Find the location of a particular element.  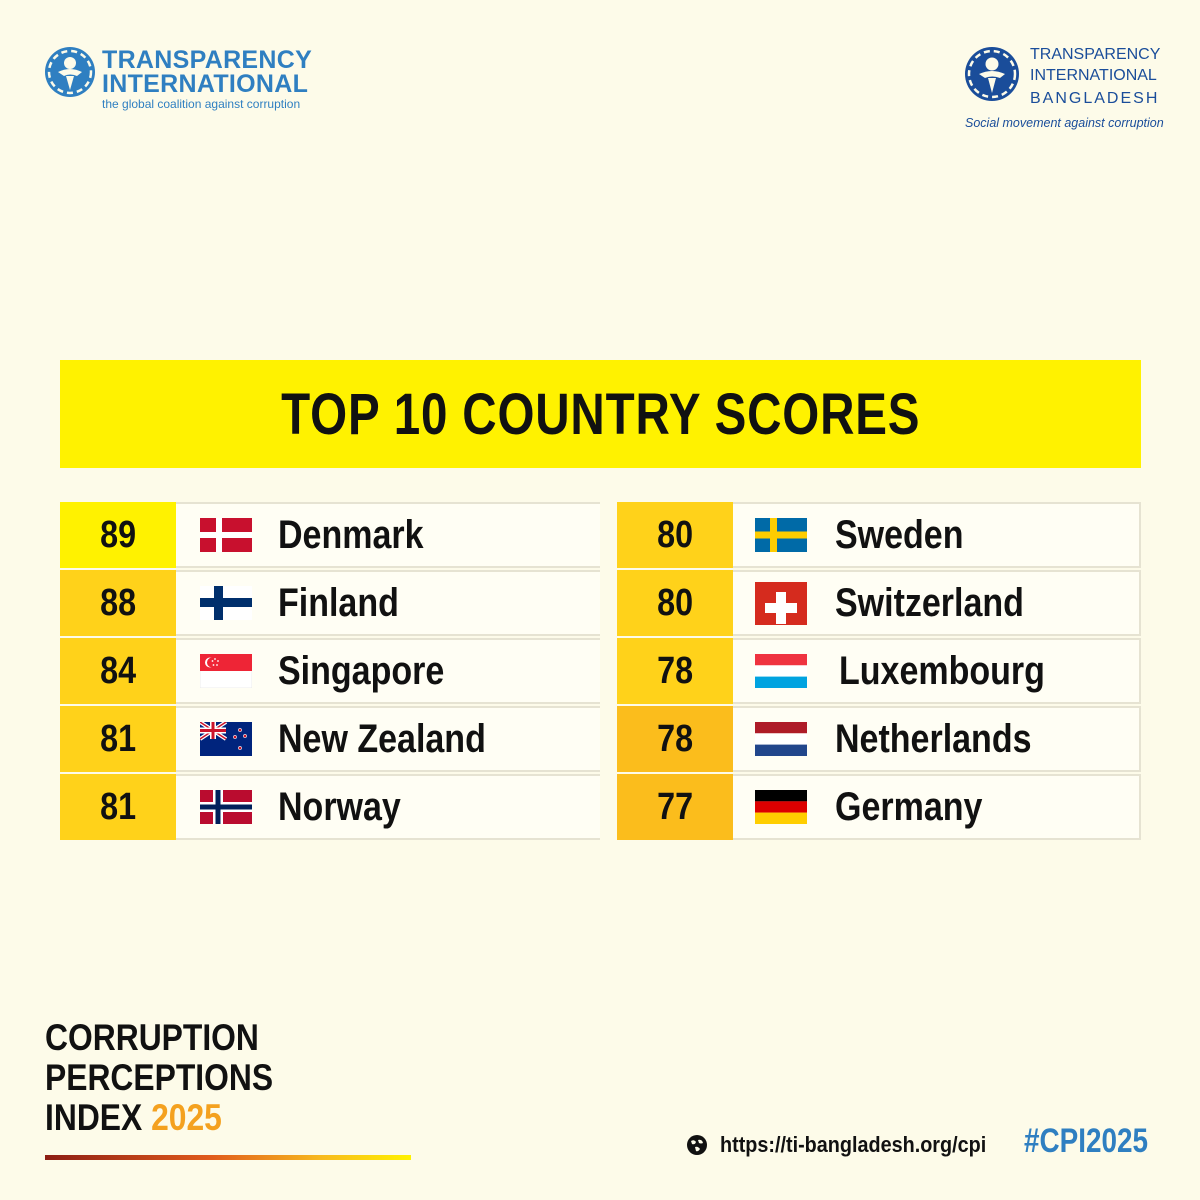

country-name: Luxembourg is located at coordinates (960, 671).